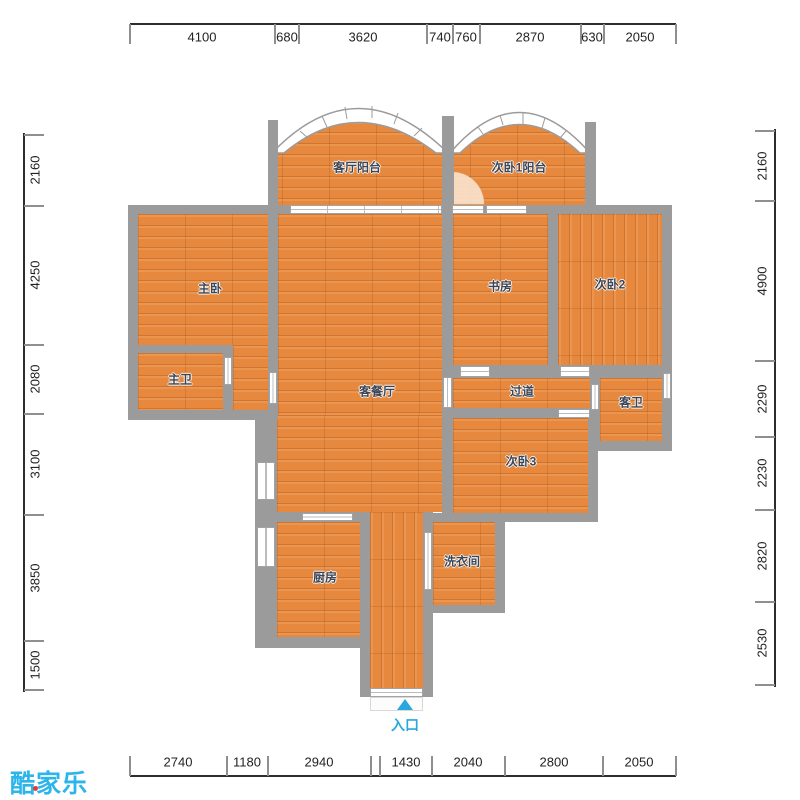 The width and height of the screenshot is (800, 800). I want to click on window-living-balcony, so click(366, 209).